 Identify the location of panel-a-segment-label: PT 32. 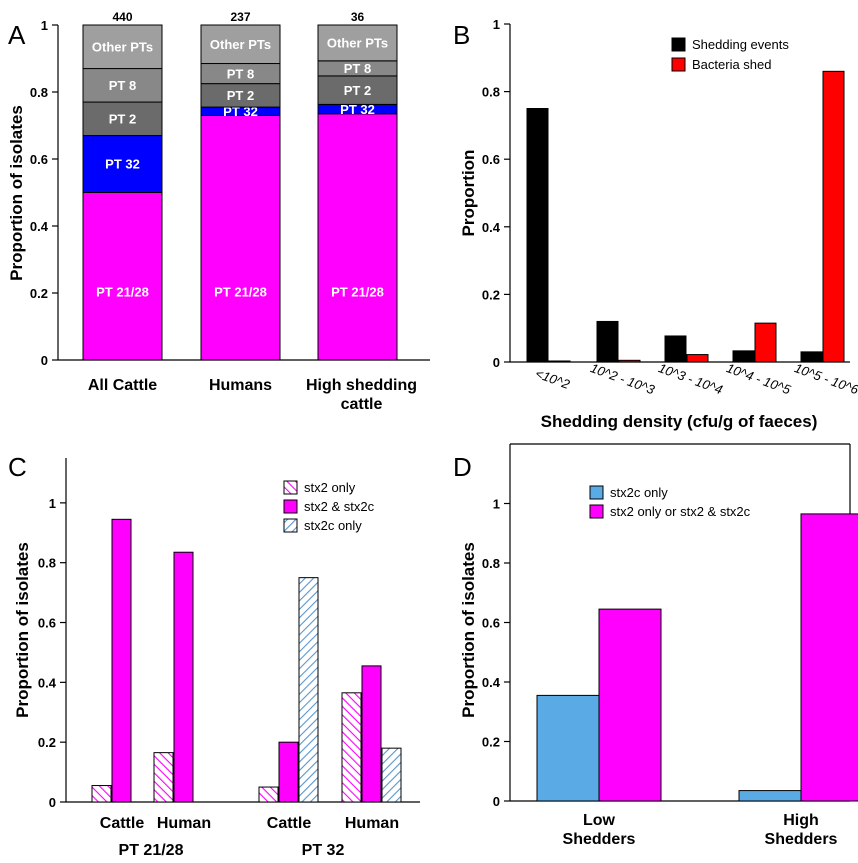
(240, 111).